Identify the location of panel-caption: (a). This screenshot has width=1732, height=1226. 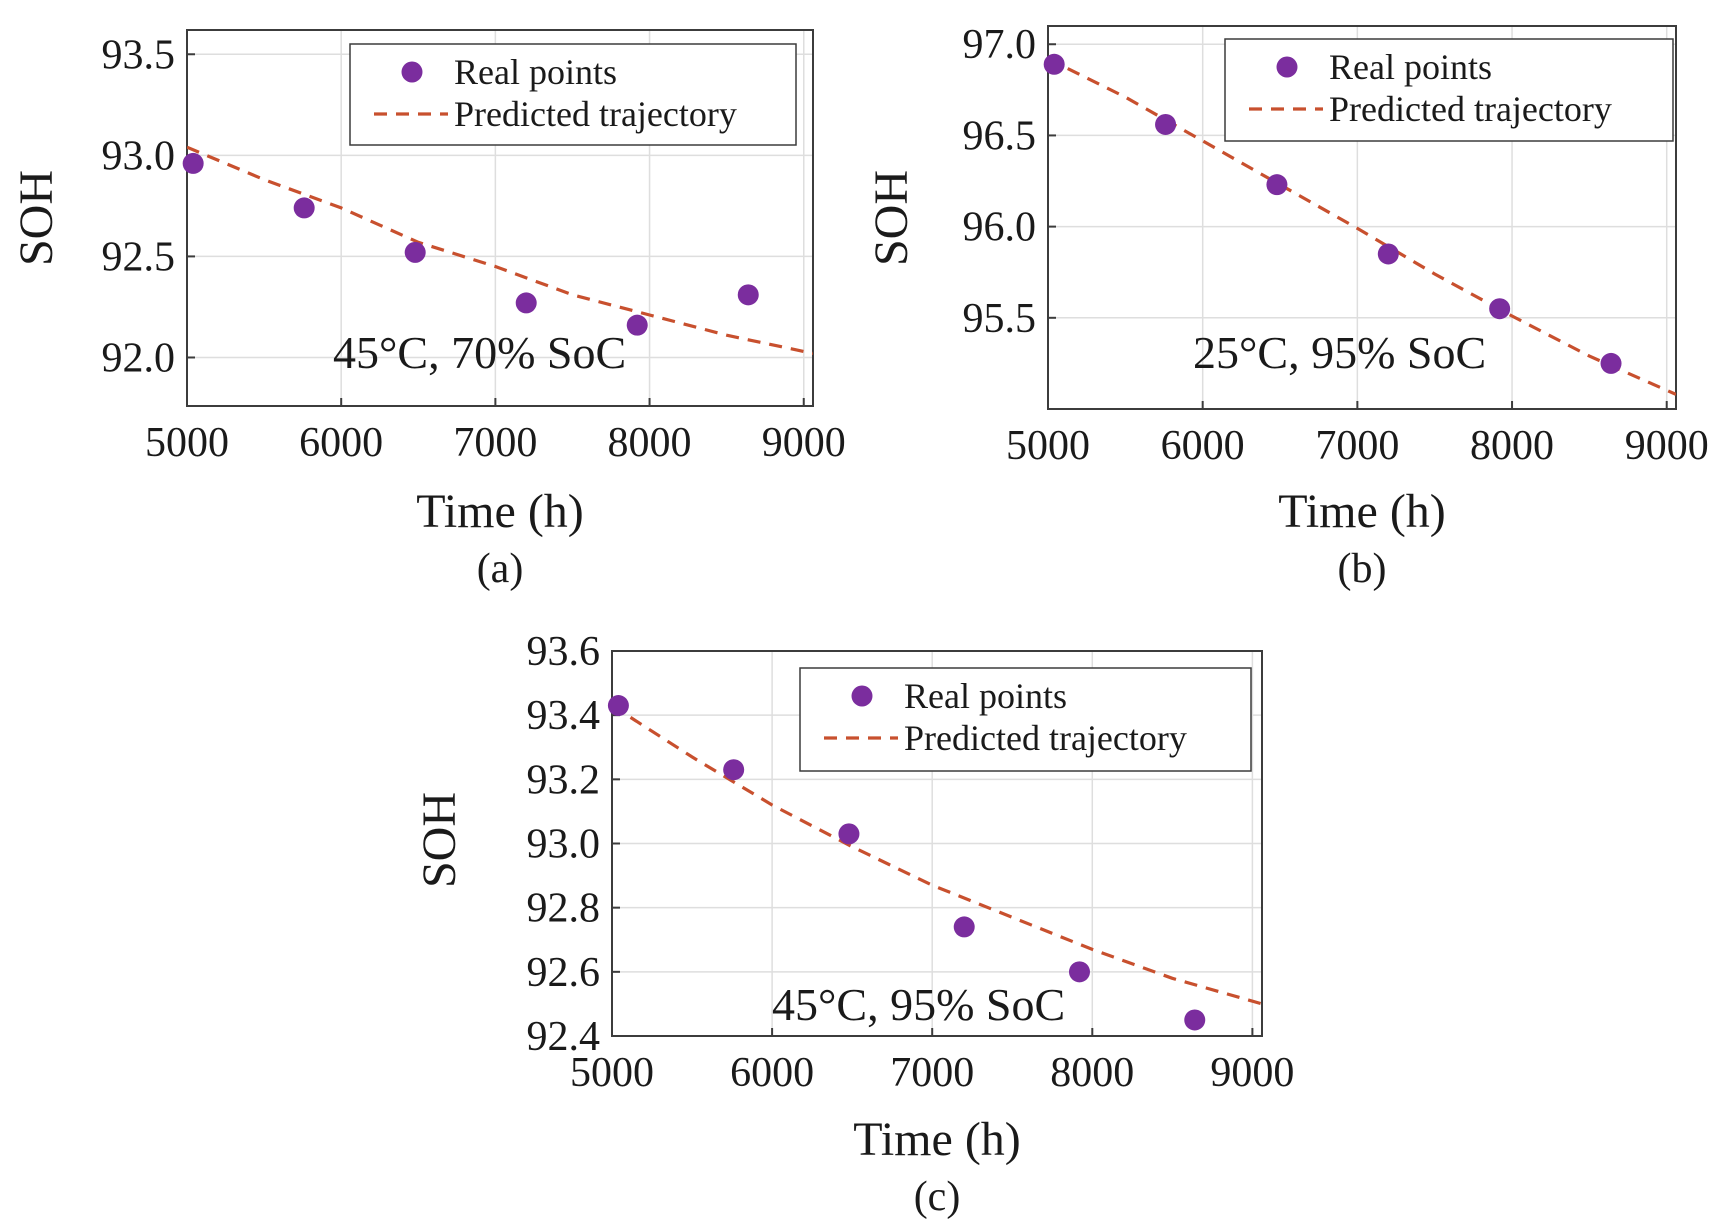
(500, 569).